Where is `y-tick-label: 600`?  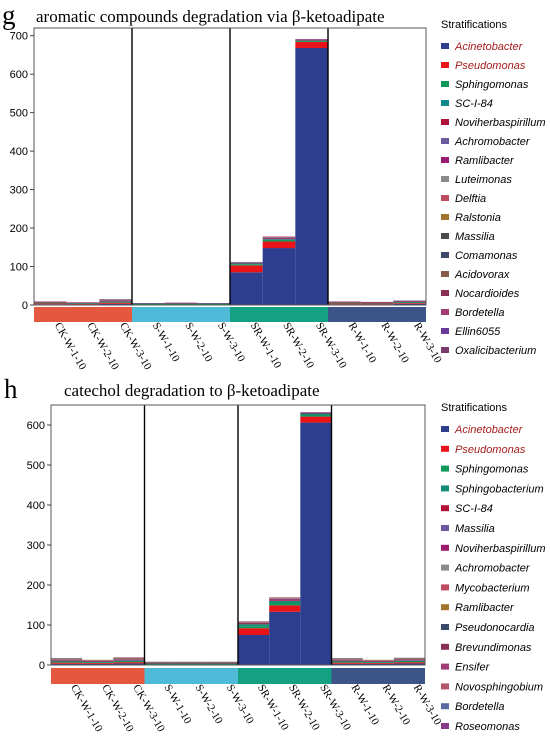
y-tick-label: 600 is located at coordinates (19, 75).